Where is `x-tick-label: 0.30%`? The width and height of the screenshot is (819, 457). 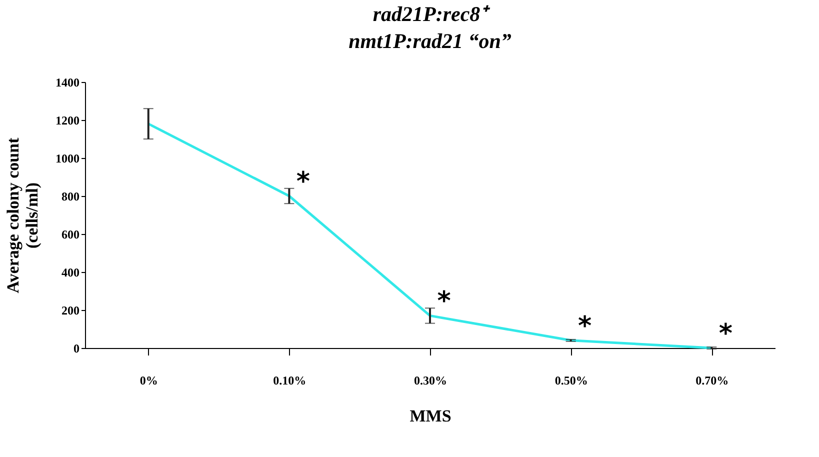 x-tick-label: 0.30% is located at coordinates (430, 381).